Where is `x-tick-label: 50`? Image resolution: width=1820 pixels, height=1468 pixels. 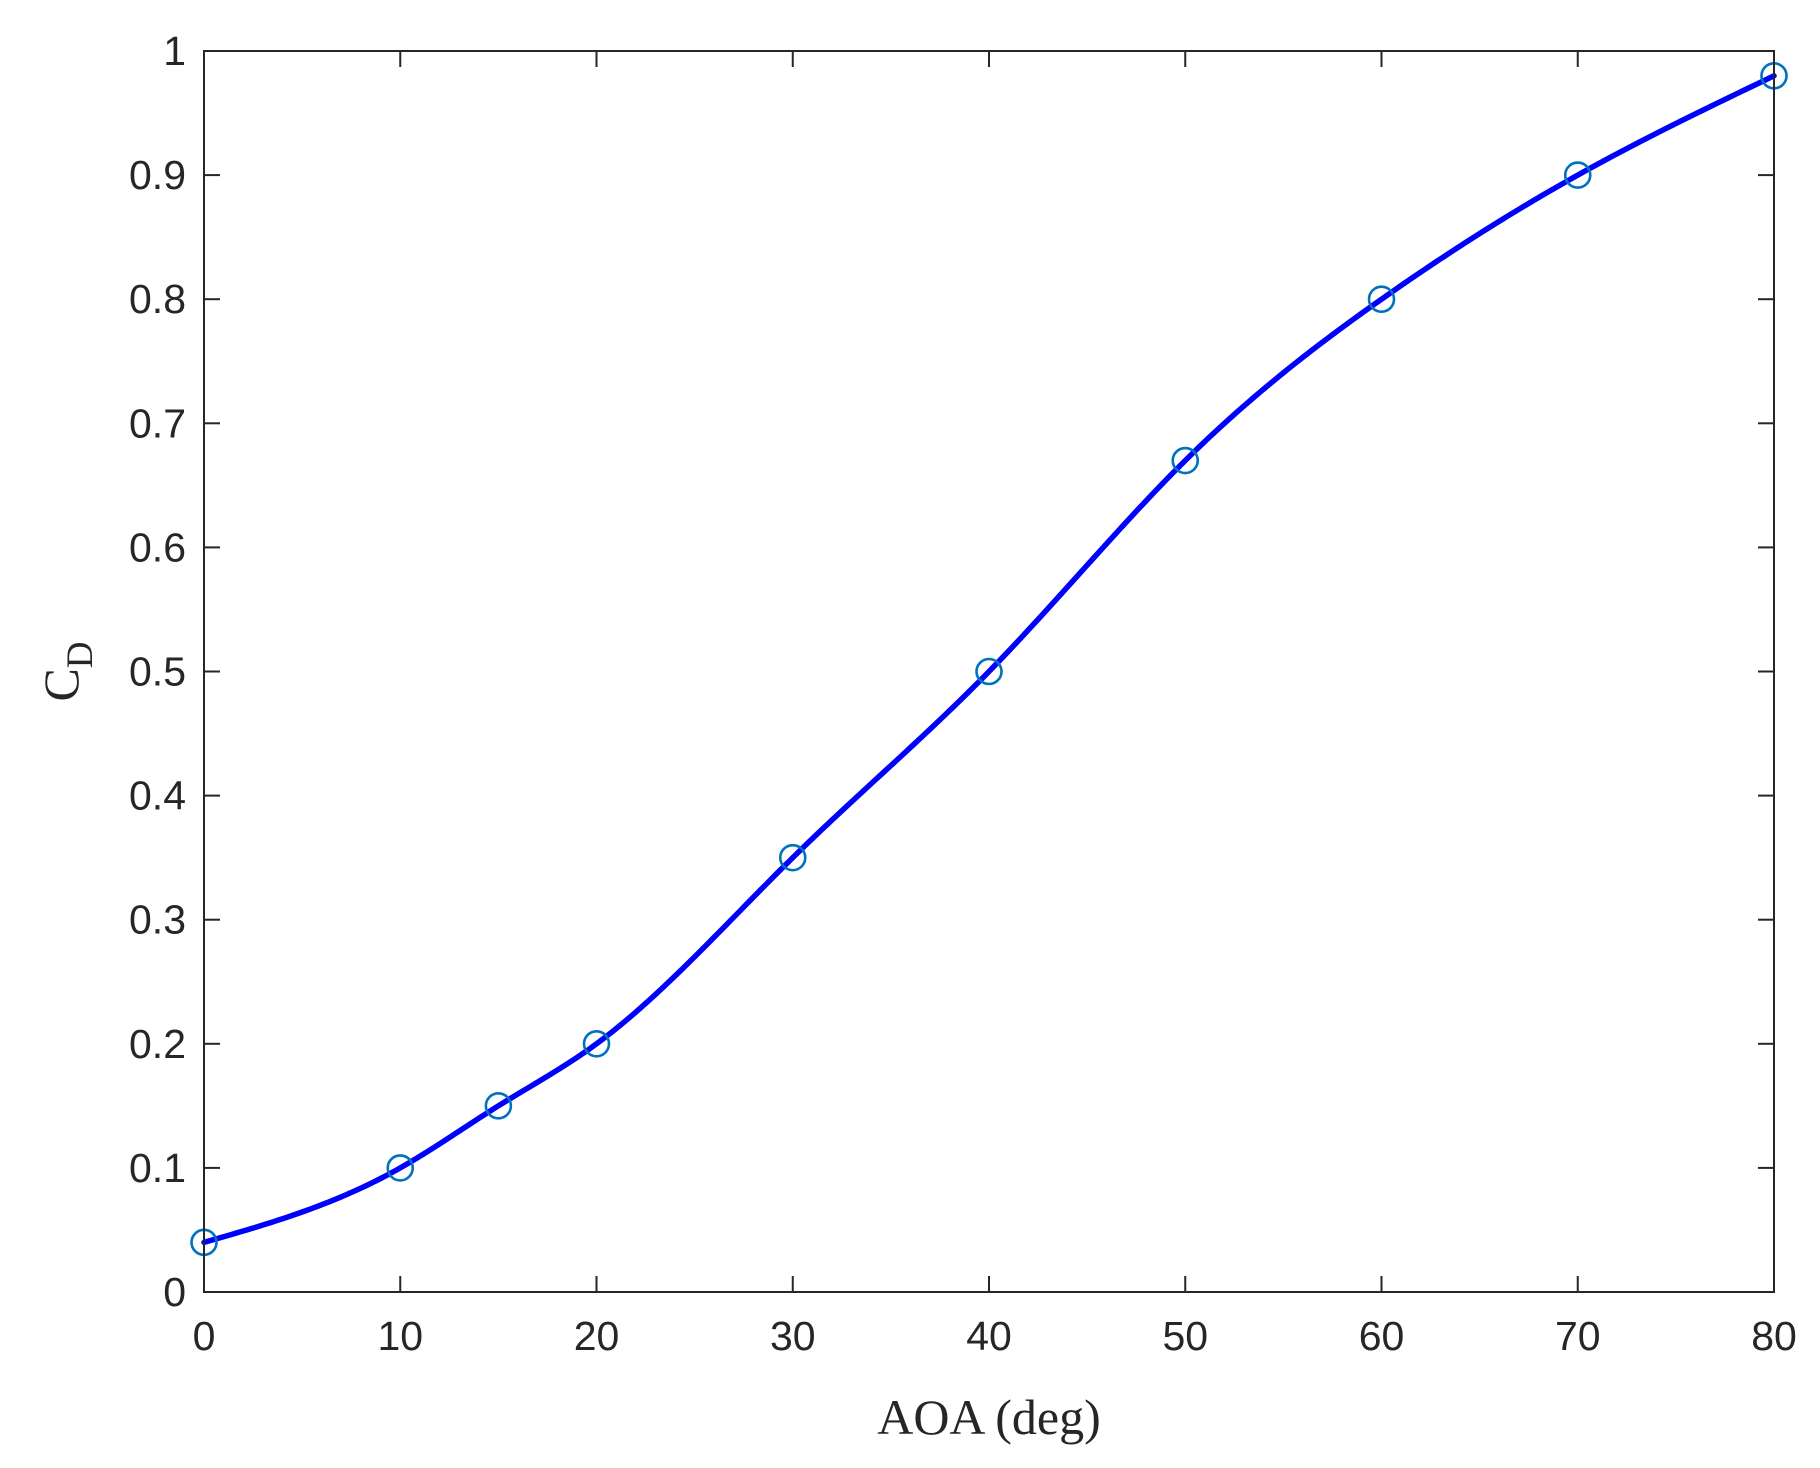
x-tick-label: 50 is located at coordinates (1185, 1336).